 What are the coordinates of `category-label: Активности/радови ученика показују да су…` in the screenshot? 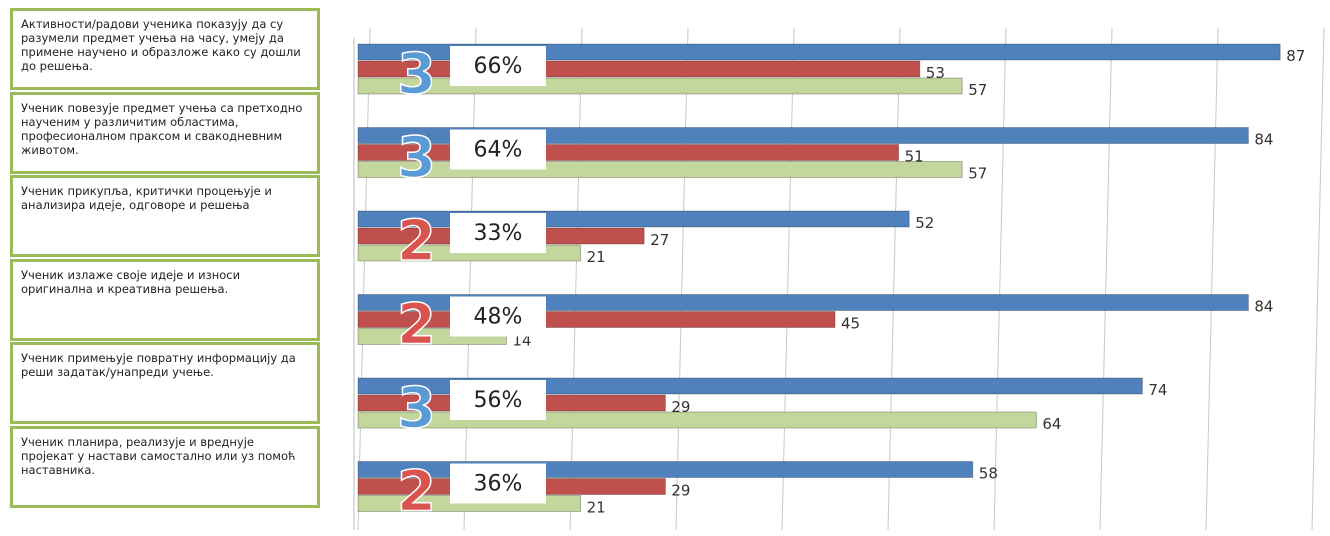 It's located at (165, 49).